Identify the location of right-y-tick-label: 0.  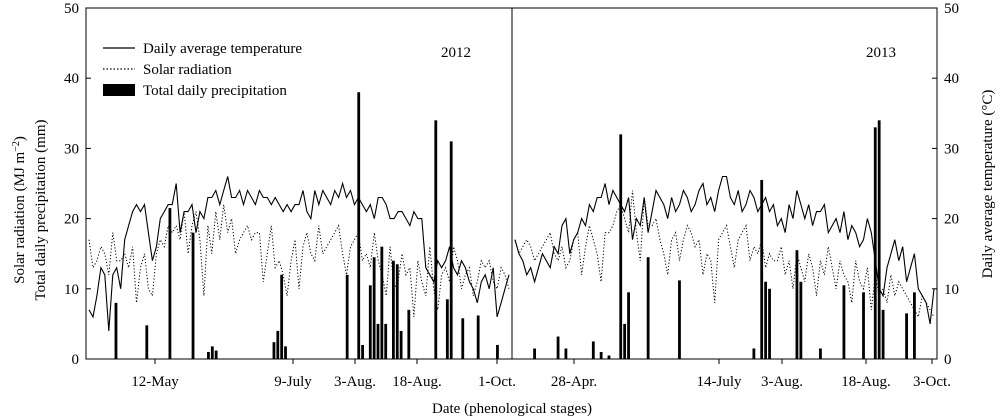
(948, 360).